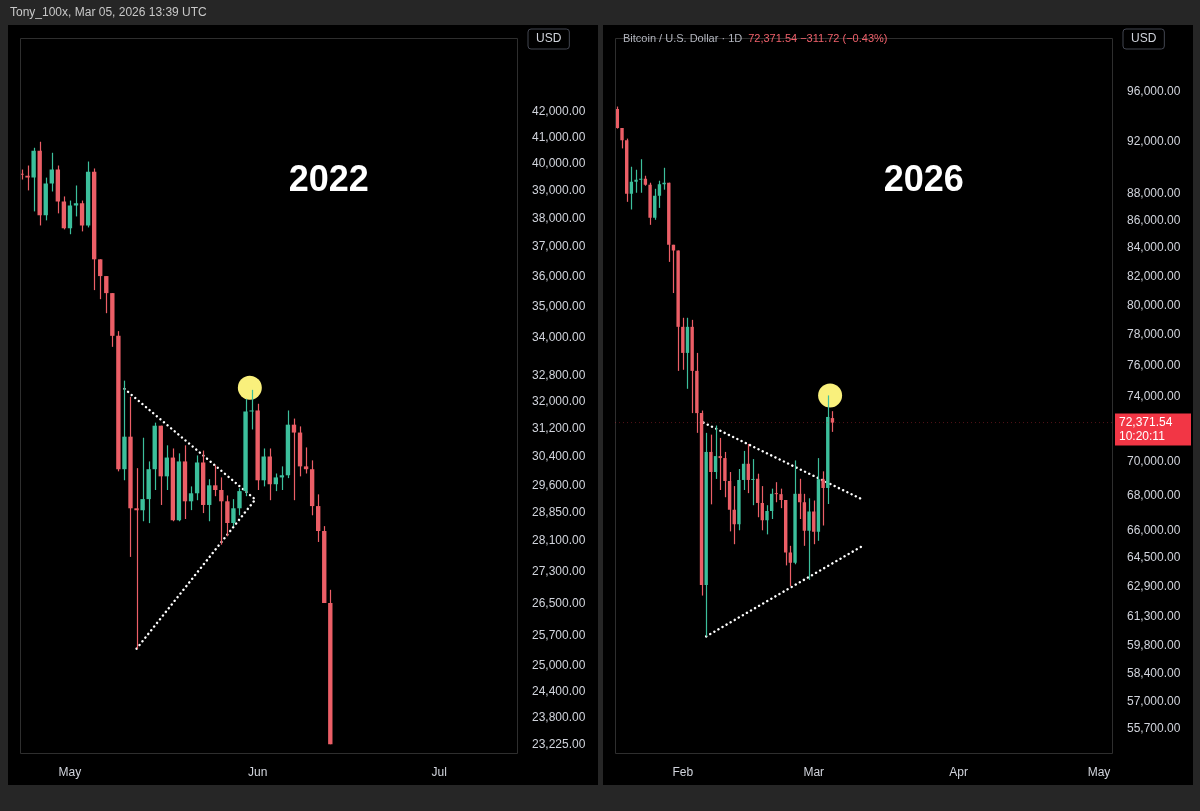 The image size is (1200, 811). What do you see at coordinates (814, 772) in the screenshot?
I see `x-tick-label: Mar` at bounding box center [814, 772].